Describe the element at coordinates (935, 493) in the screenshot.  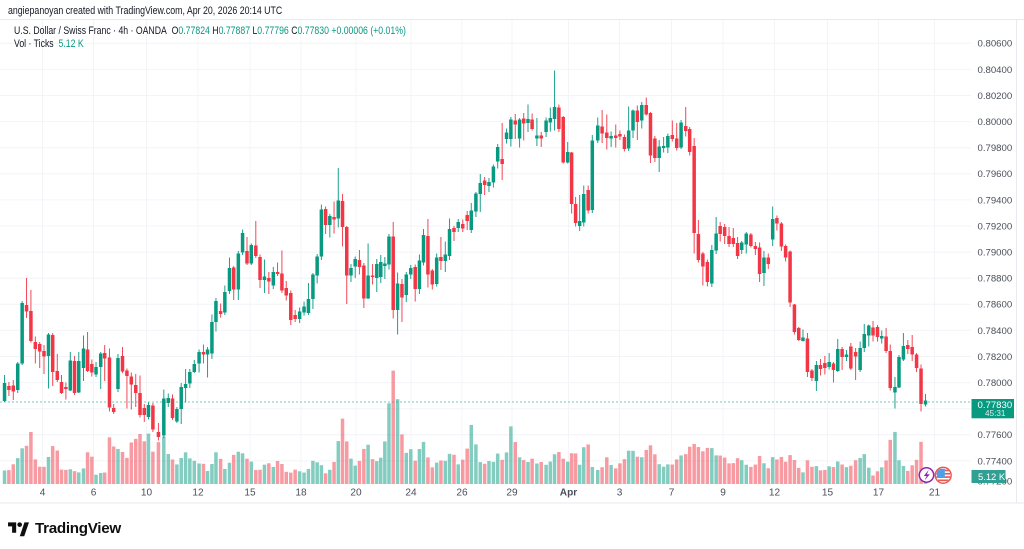
I see `svg-text: 21` at that location.